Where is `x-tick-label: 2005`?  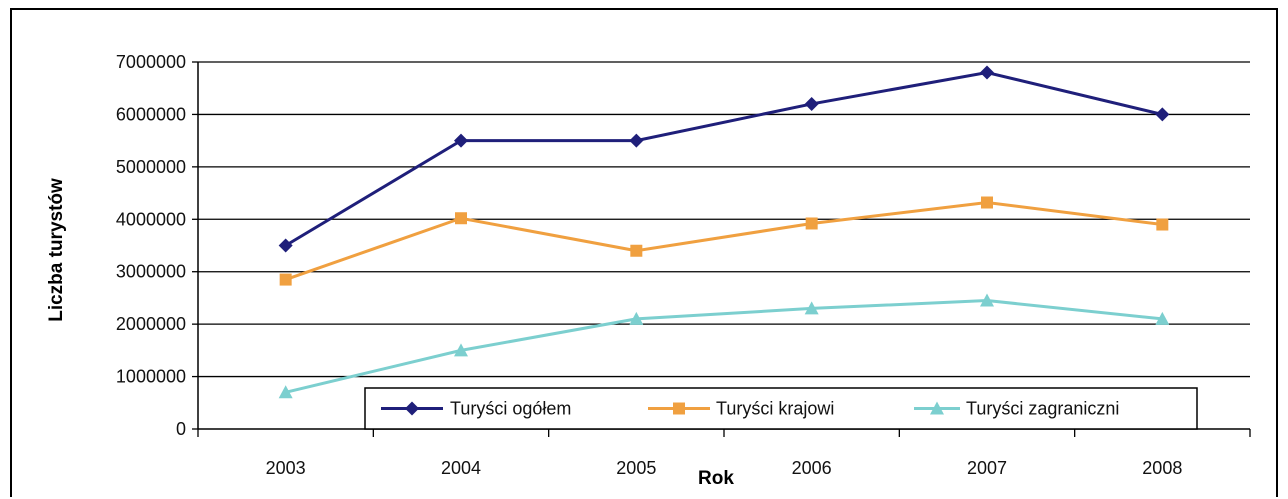 x-tick-label: 2005 is located at coordinates (636, 468).